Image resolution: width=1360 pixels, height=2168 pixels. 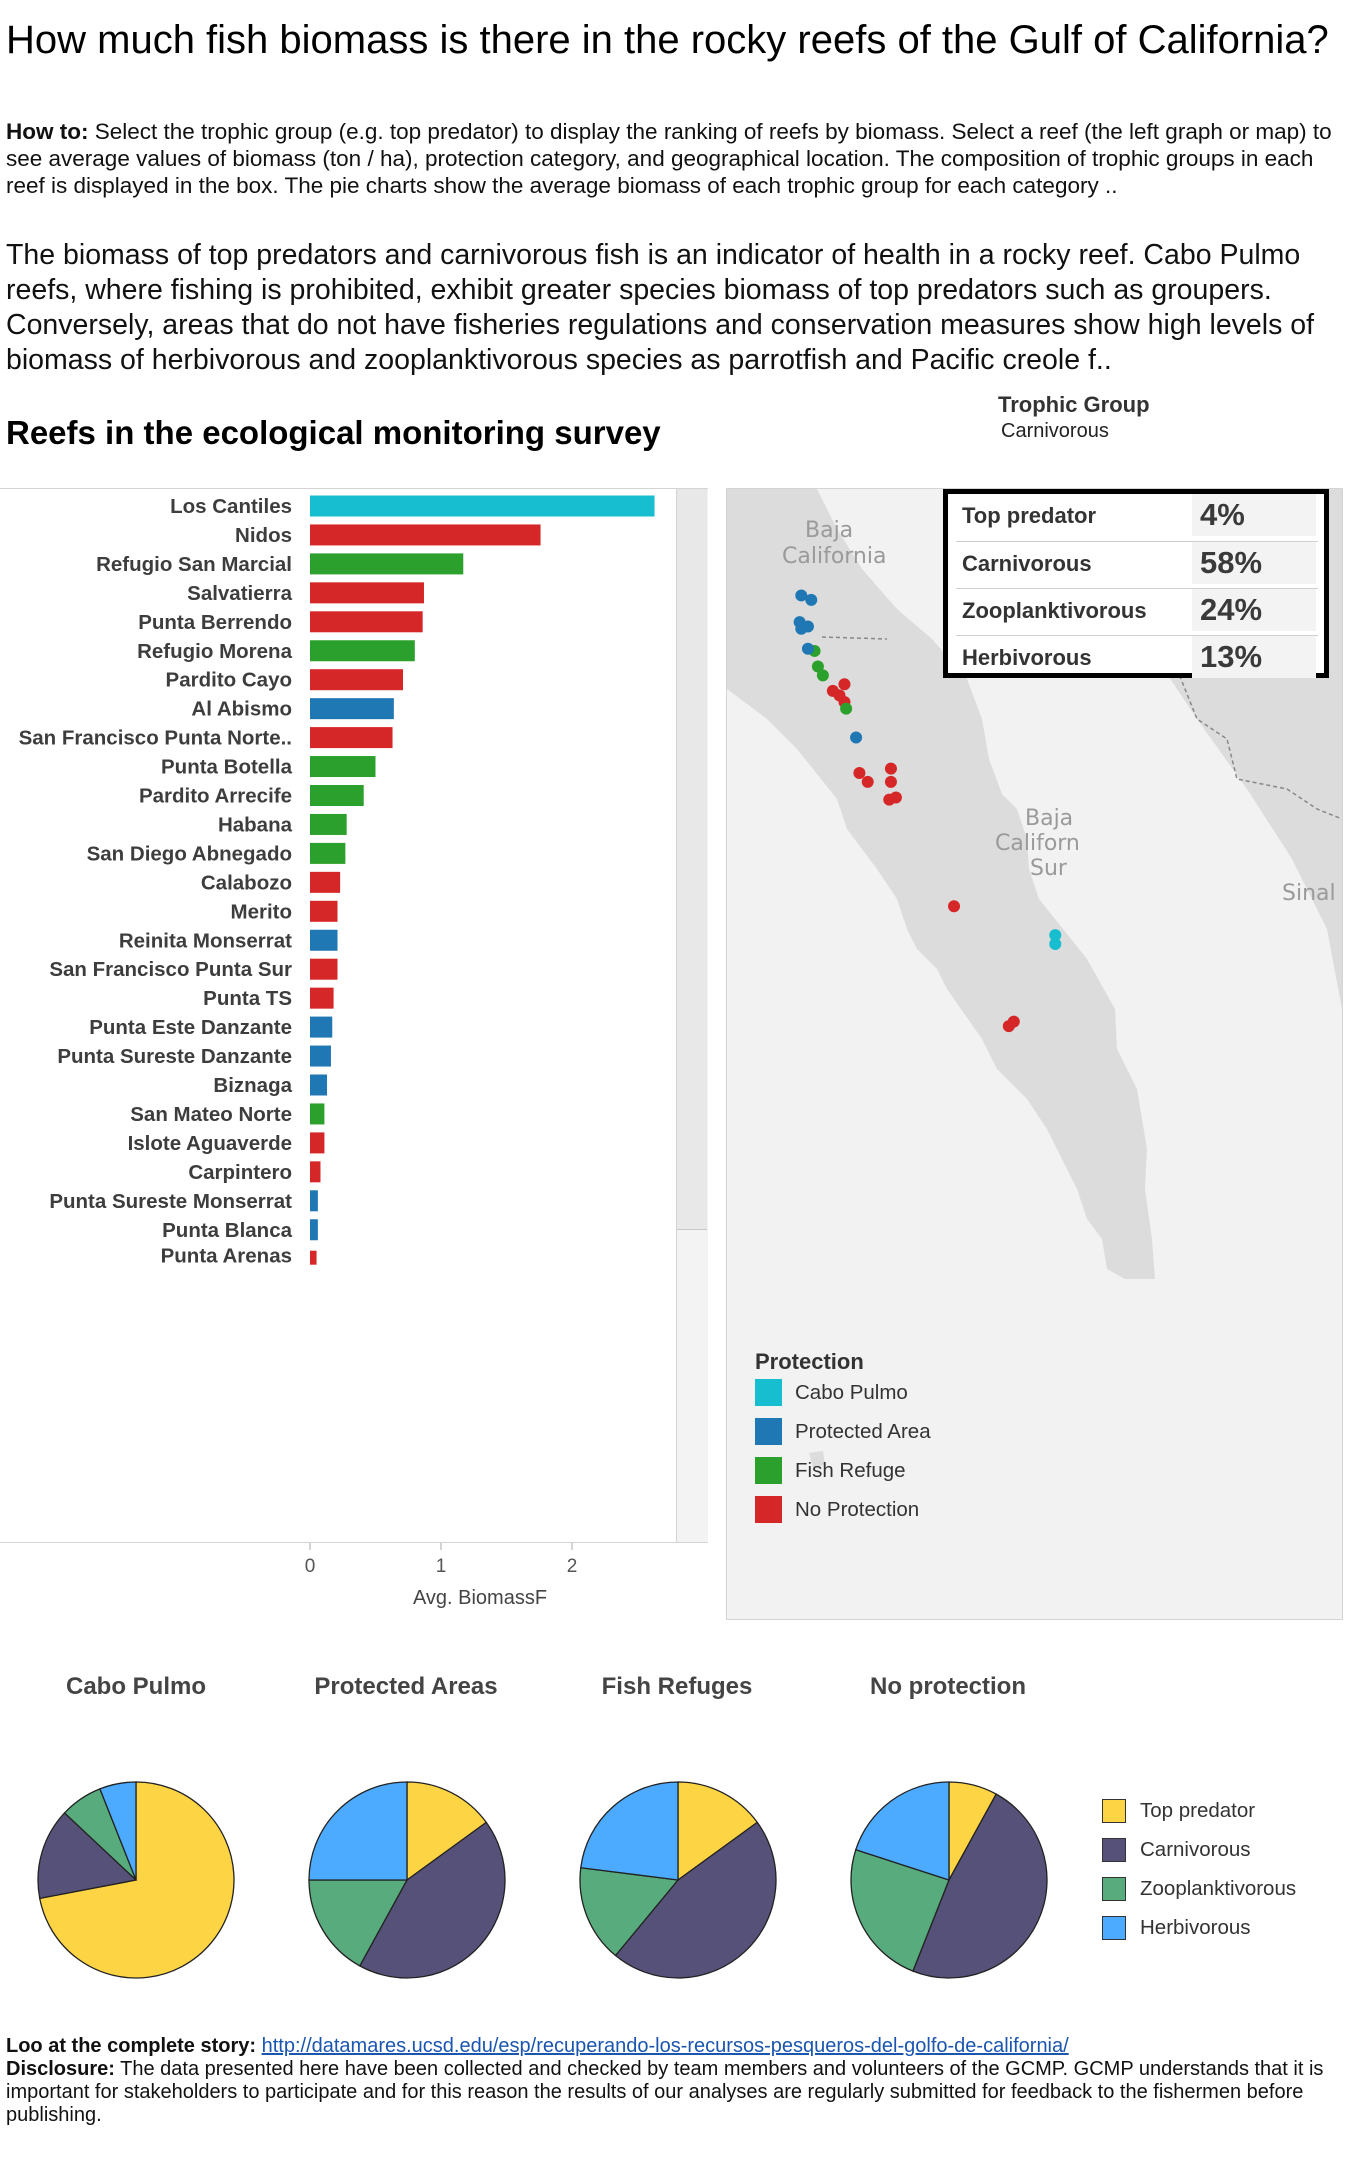 What do you see at coordinates (214, 651) in the screenshot?
I see `bar-label-refugio-morena: Refugio Morena` at bounding box center [214, 651].